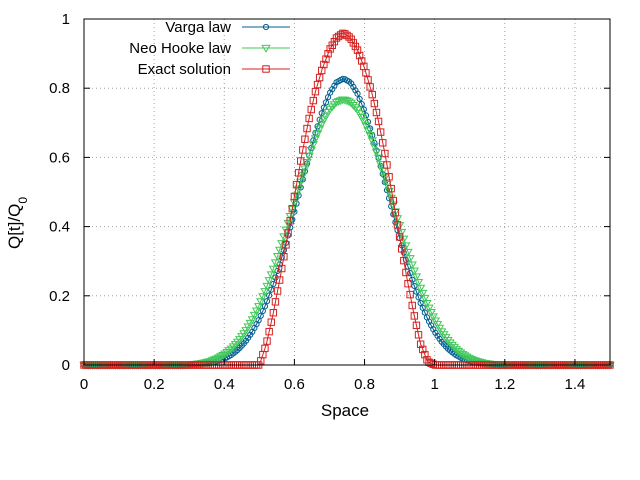 The width and height of the screenshot is (640, 480). Describe the element at coordinates (14, 226) in the screenshot. I see `y-axis-label-main: Q[t]/Q` at that location.